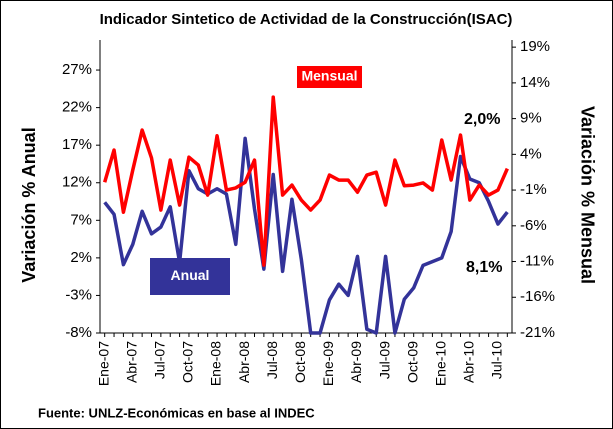 Image resolution: width=613 pixels, height=429 pixels. I want to click on x-tick-label: Jul-08, so click(272, 360).